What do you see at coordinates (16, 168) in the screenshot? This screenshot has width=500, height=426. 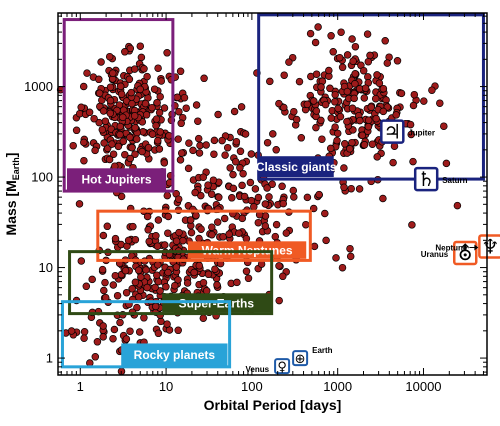 I see `y-axis-title-sub: Earth` at bounding box center [16, 168].